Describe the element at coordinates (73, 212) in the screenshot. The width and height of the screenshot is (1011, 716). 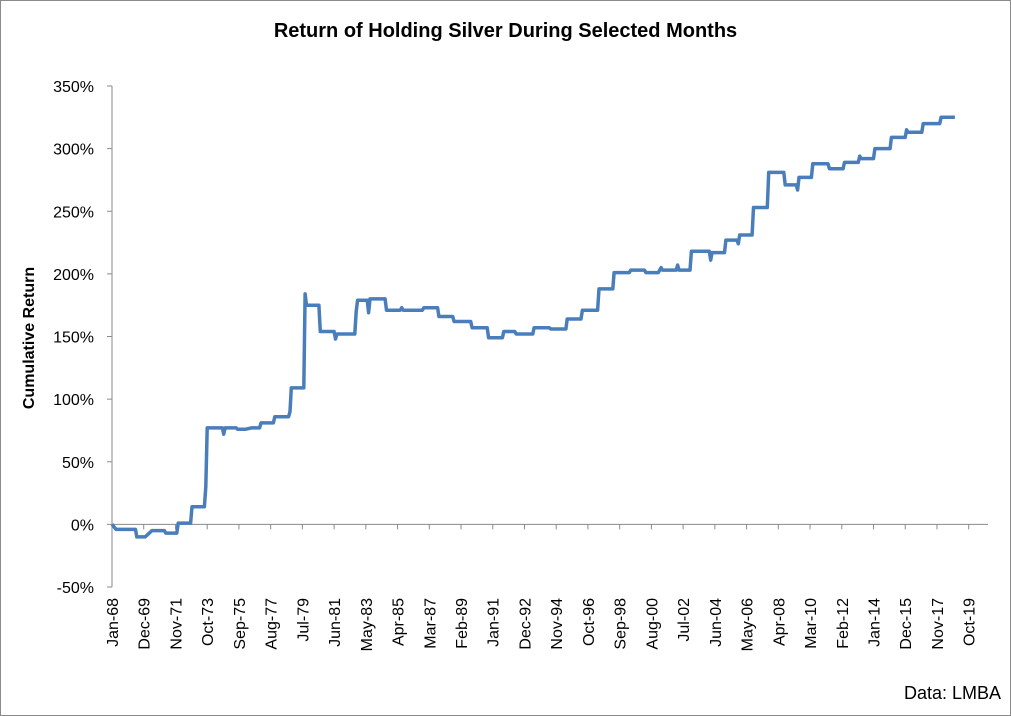
I see `y-tick-label: 250%` at that location.